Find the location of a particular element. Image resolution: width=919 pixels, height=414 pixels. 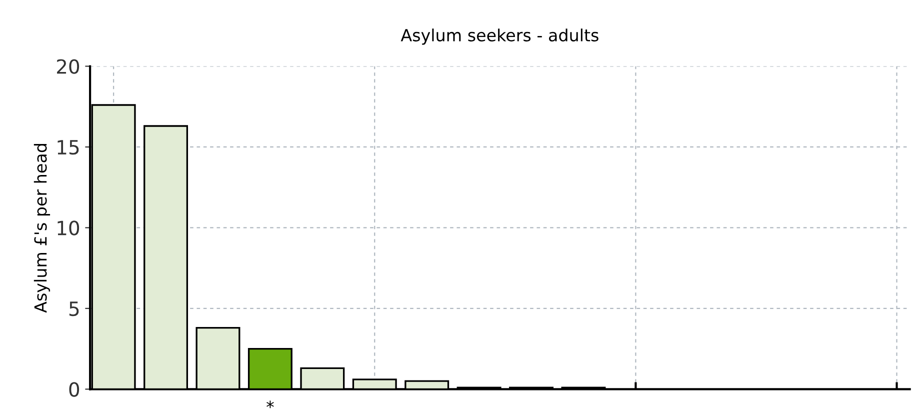

y-tick-label: 15 is located at coordinates (68, 147).